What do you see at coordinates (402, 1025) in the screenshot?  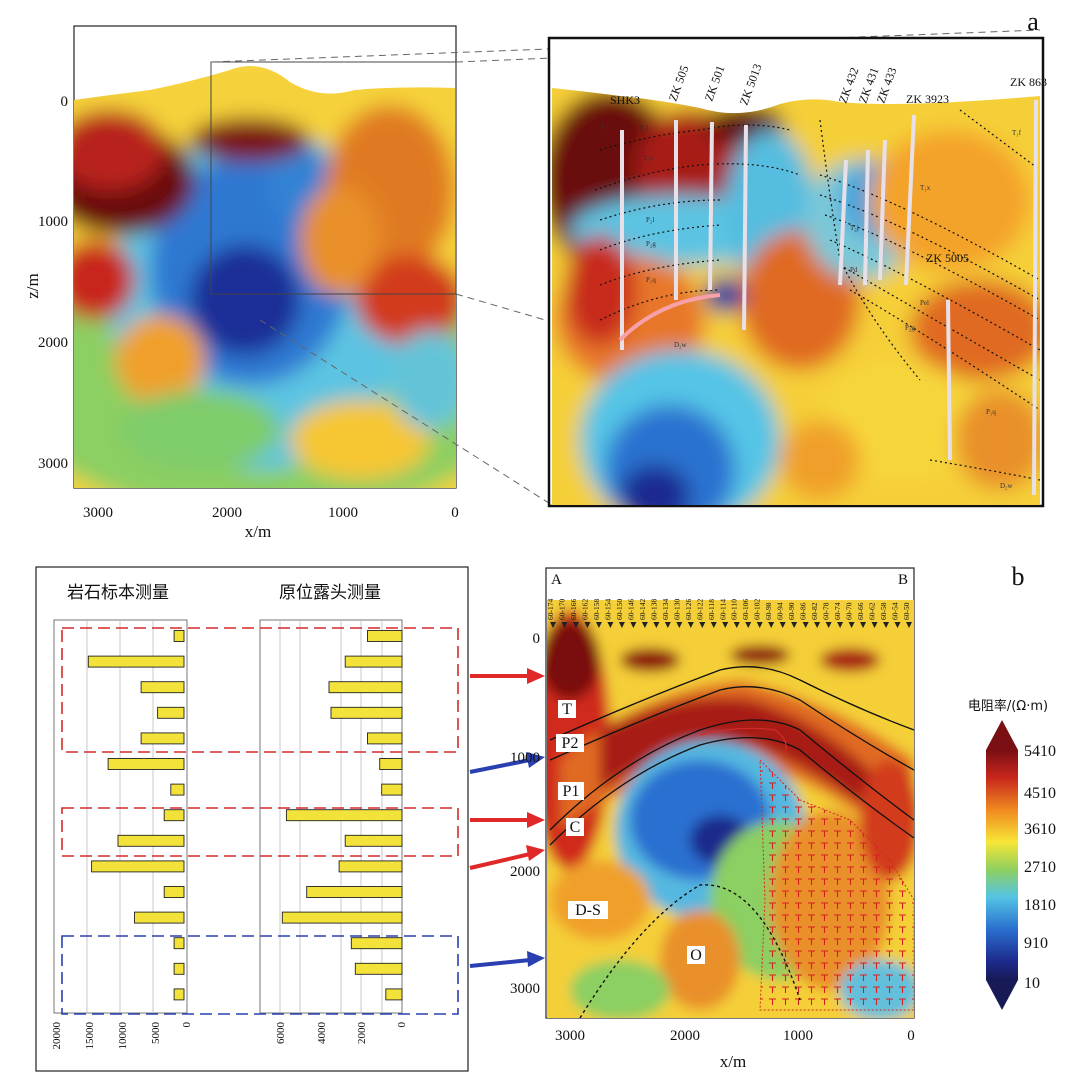 I see `hist-right-tick: 0` at bounding box center [402, 1025].